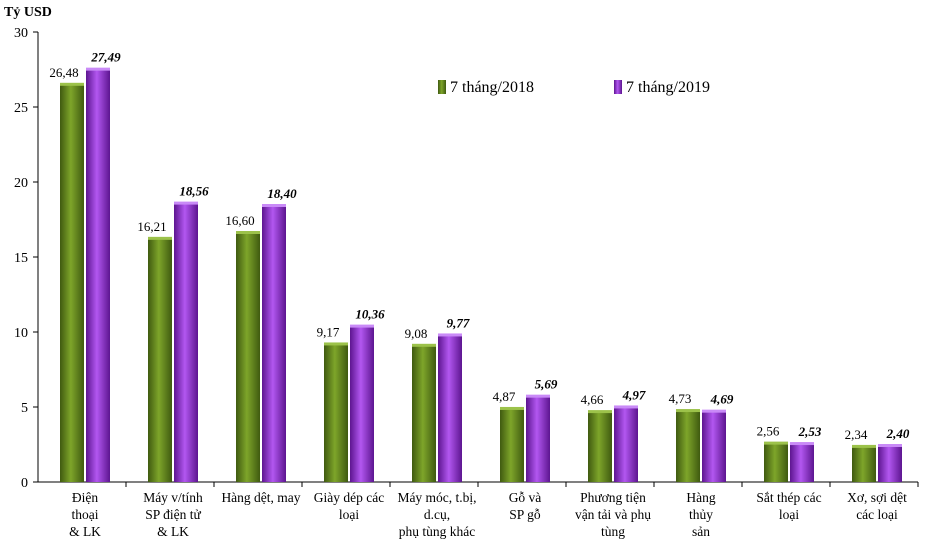 This screenshot has height=546, width=927. Describe the element at coordinates (592, 399) in the screenshot. I see `data-label: 4,66` at that location.